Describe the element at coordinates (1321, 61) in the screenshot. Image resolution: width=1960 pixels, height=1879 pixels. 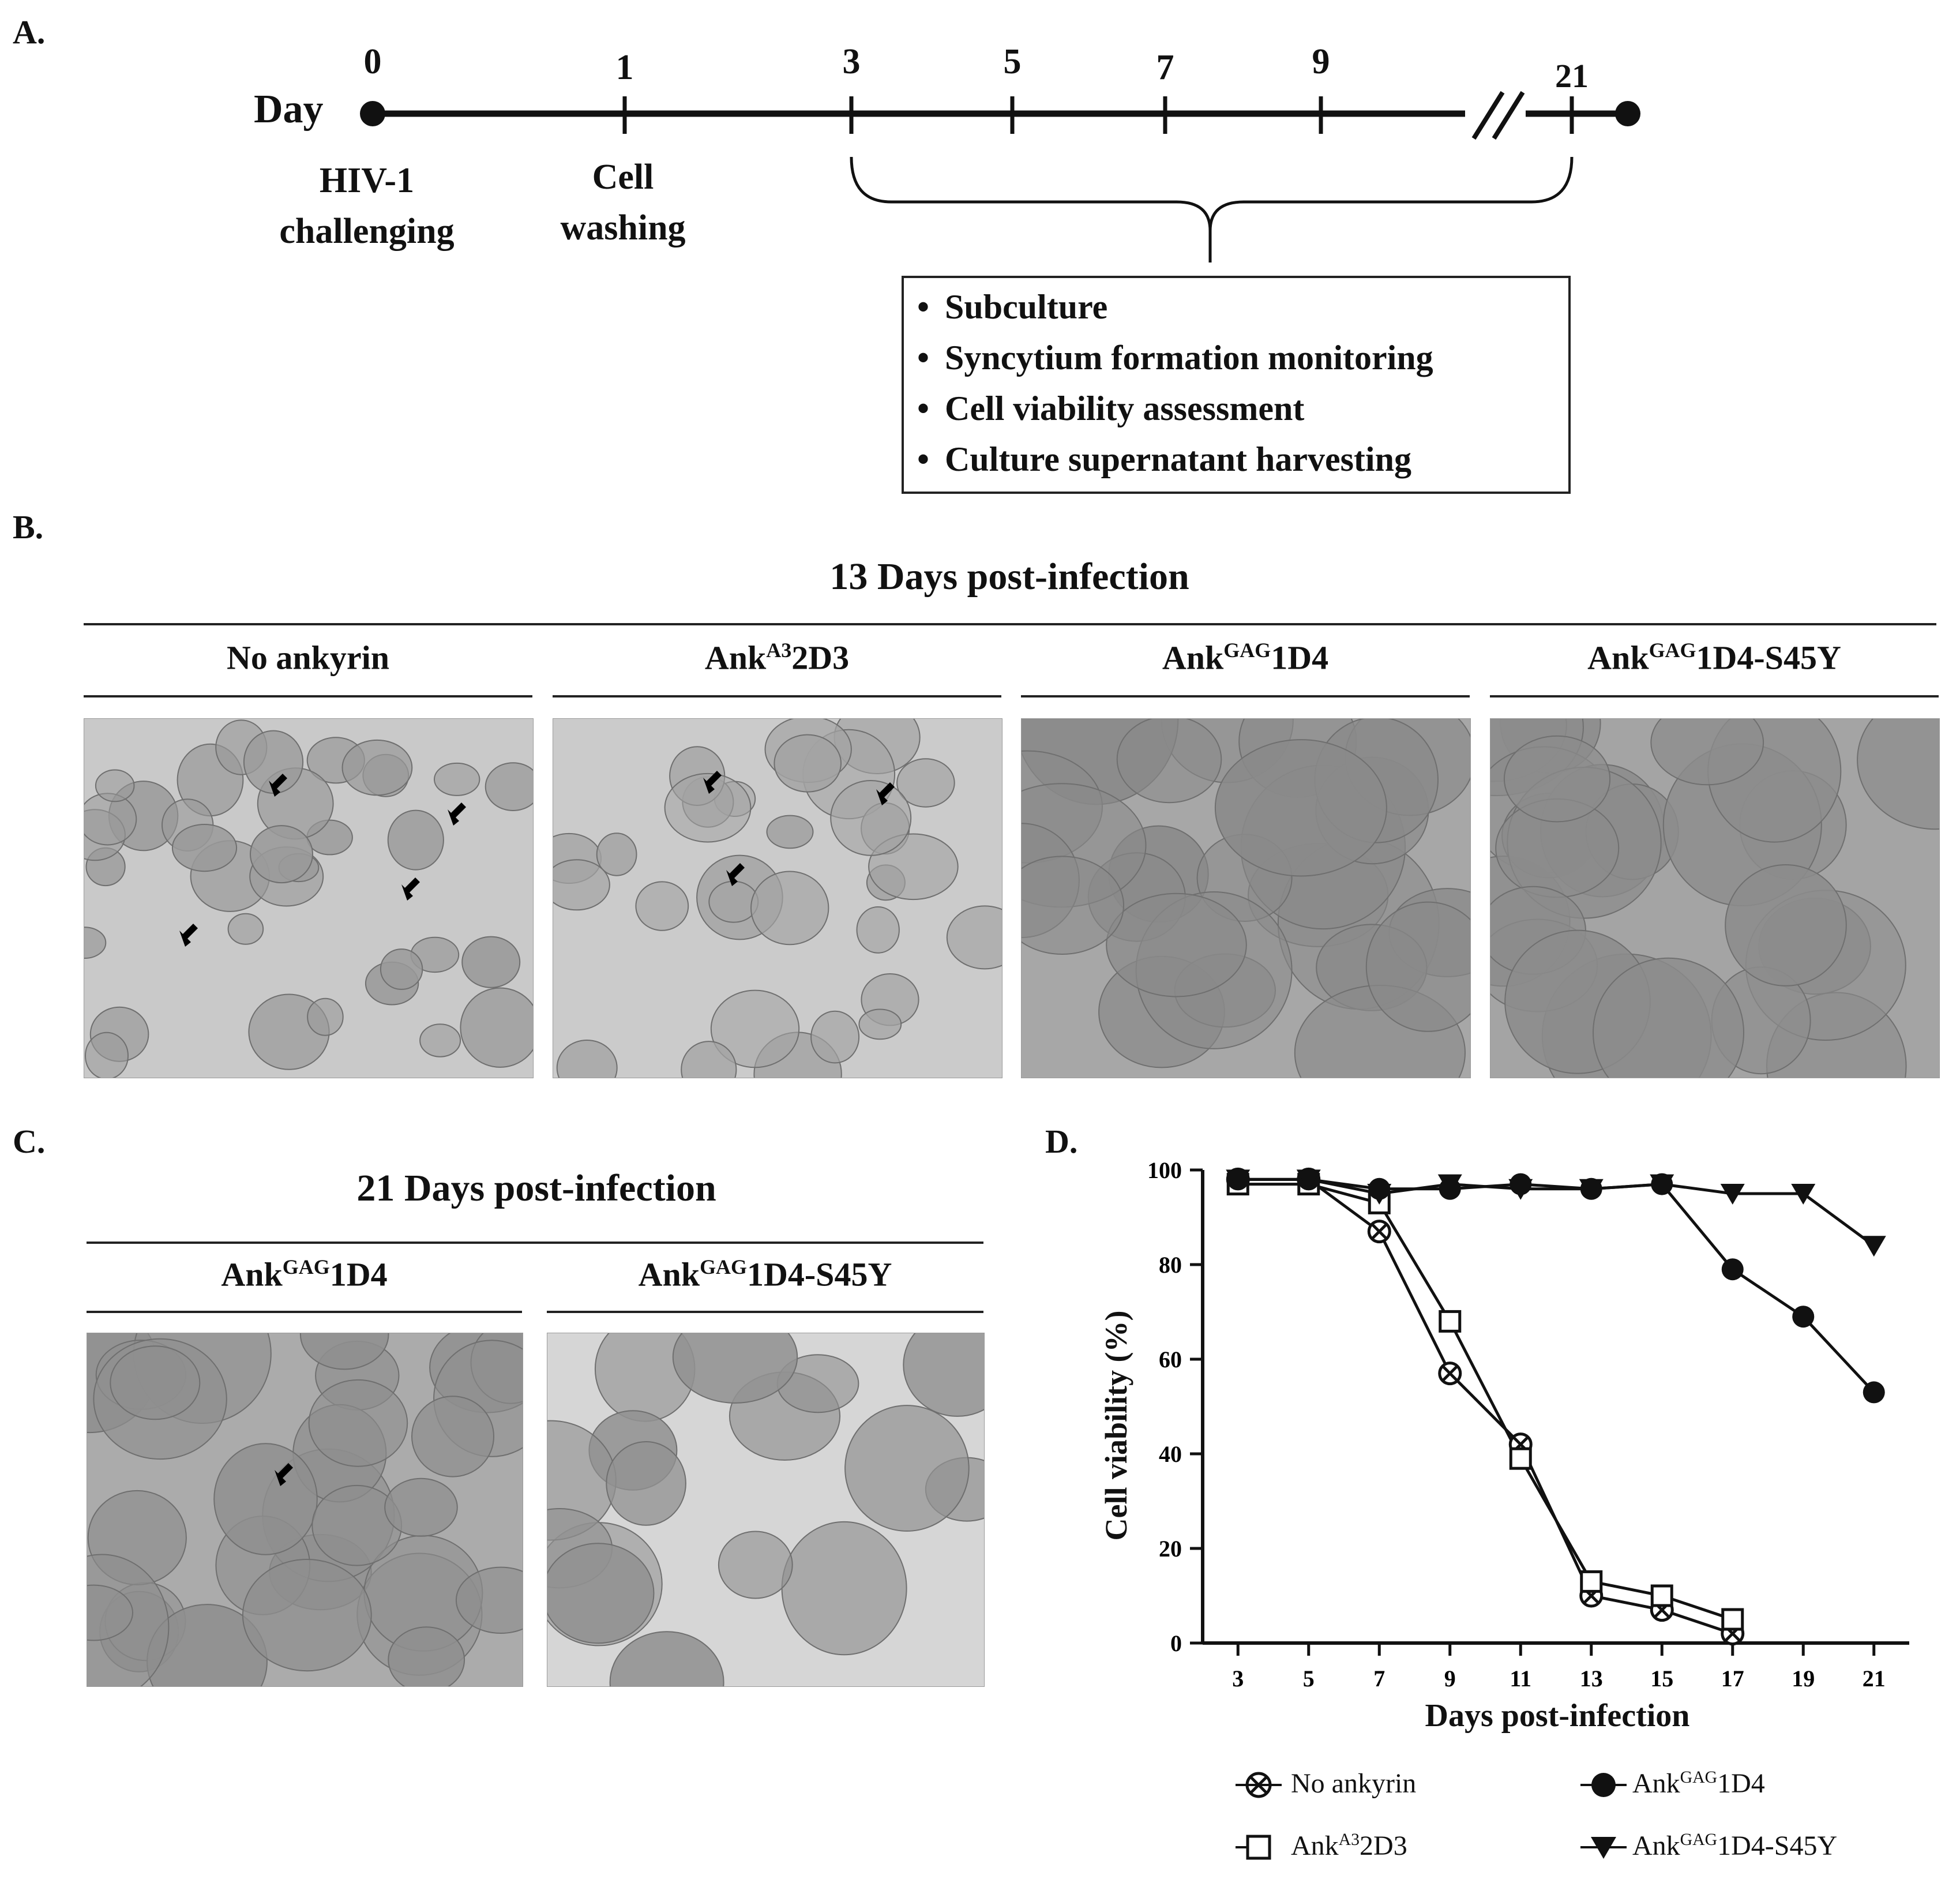
I see `day-label-9: 9` at that location.